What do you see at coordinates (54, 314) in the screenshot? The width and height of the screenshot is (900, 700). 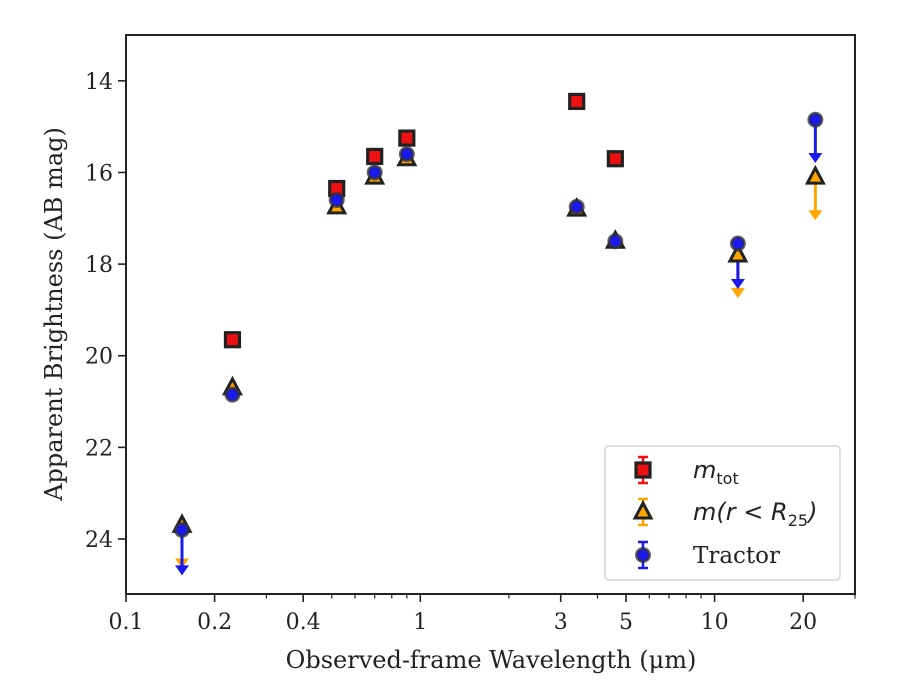 I see `y-axis-label: Apparent Brightness (AB mag)` at bounding box center [54, 314].